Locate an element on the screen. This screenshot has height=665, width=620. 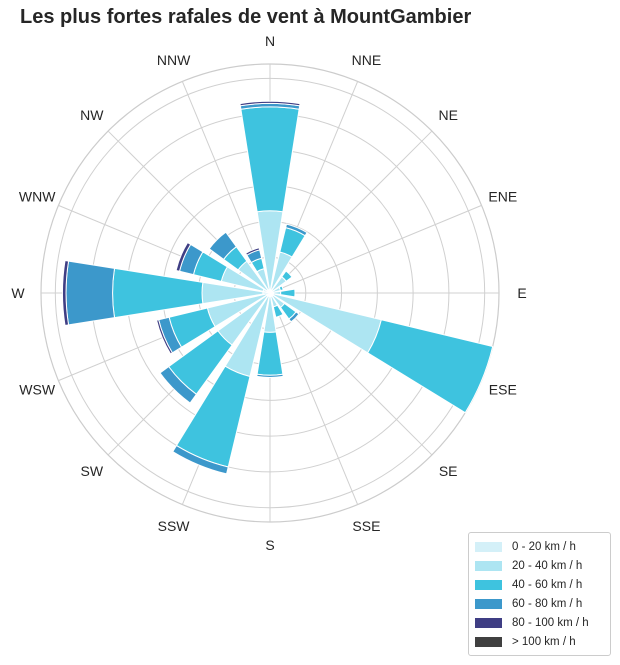
legend-item: 60 - 80 km / h is located at coordinates (539, 603).